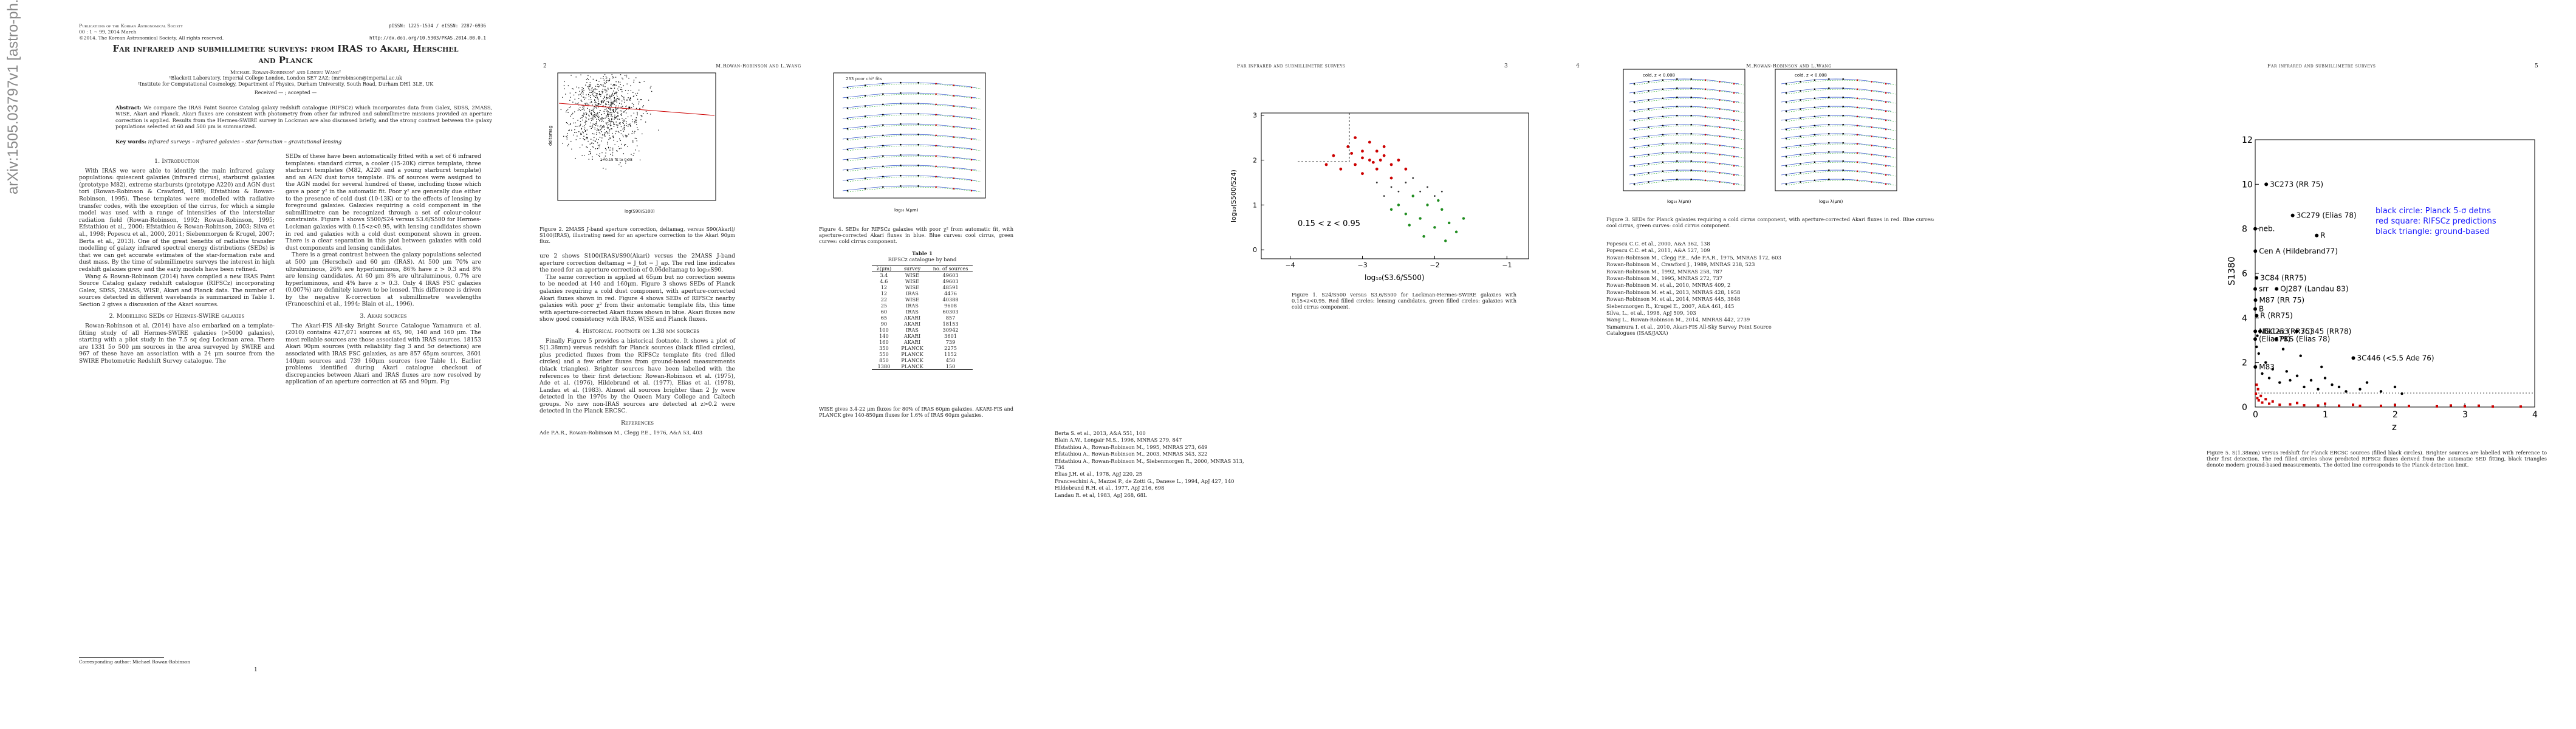 The width and height of the screenshot is (2576, 729). I want to click on figure-1-xlabel: log₁₀(S3.6/S500), so click(1395, 277).